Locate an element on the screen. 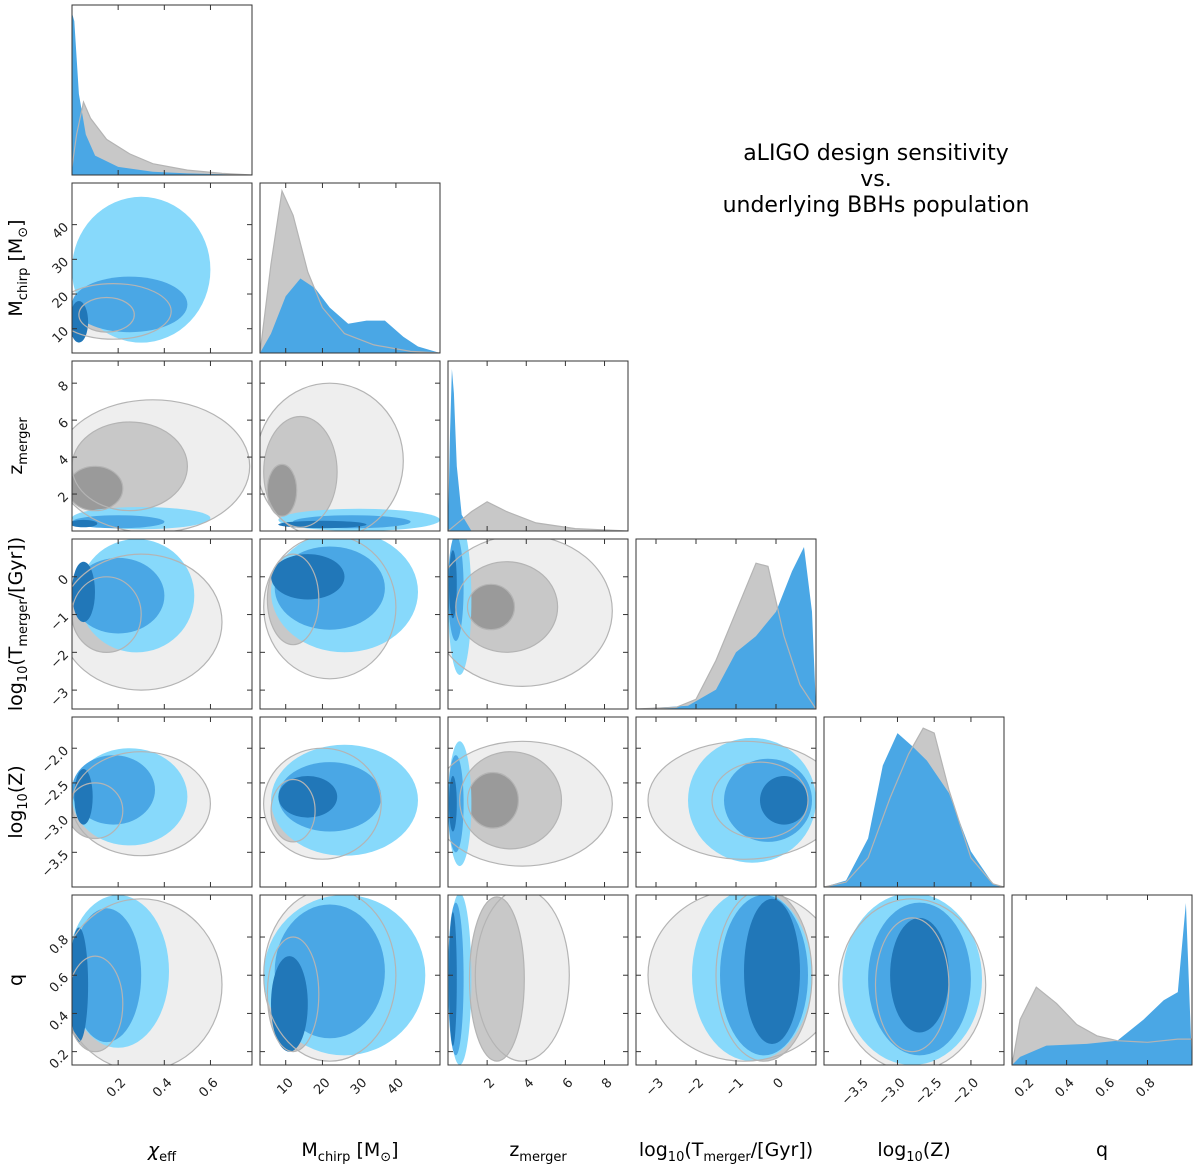  x-tick-mchirp-1: 20 is located at coordinates (322, 1086).